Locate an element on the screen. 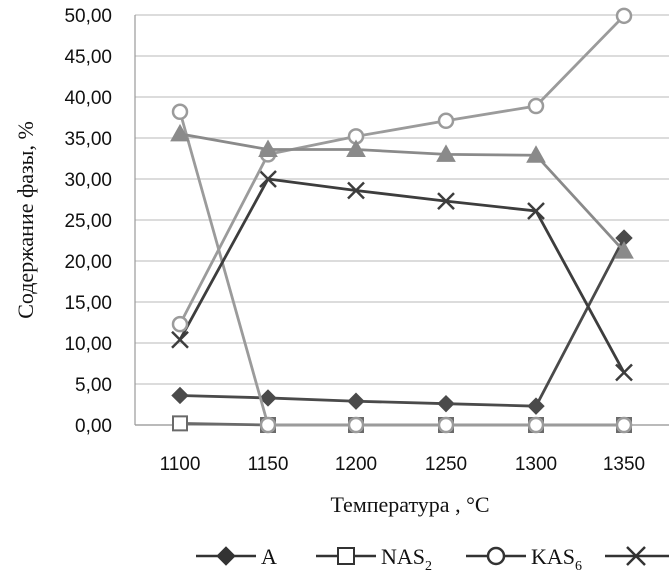  legend: A NAS2 KAS6 is located at coordinates (432, 559).